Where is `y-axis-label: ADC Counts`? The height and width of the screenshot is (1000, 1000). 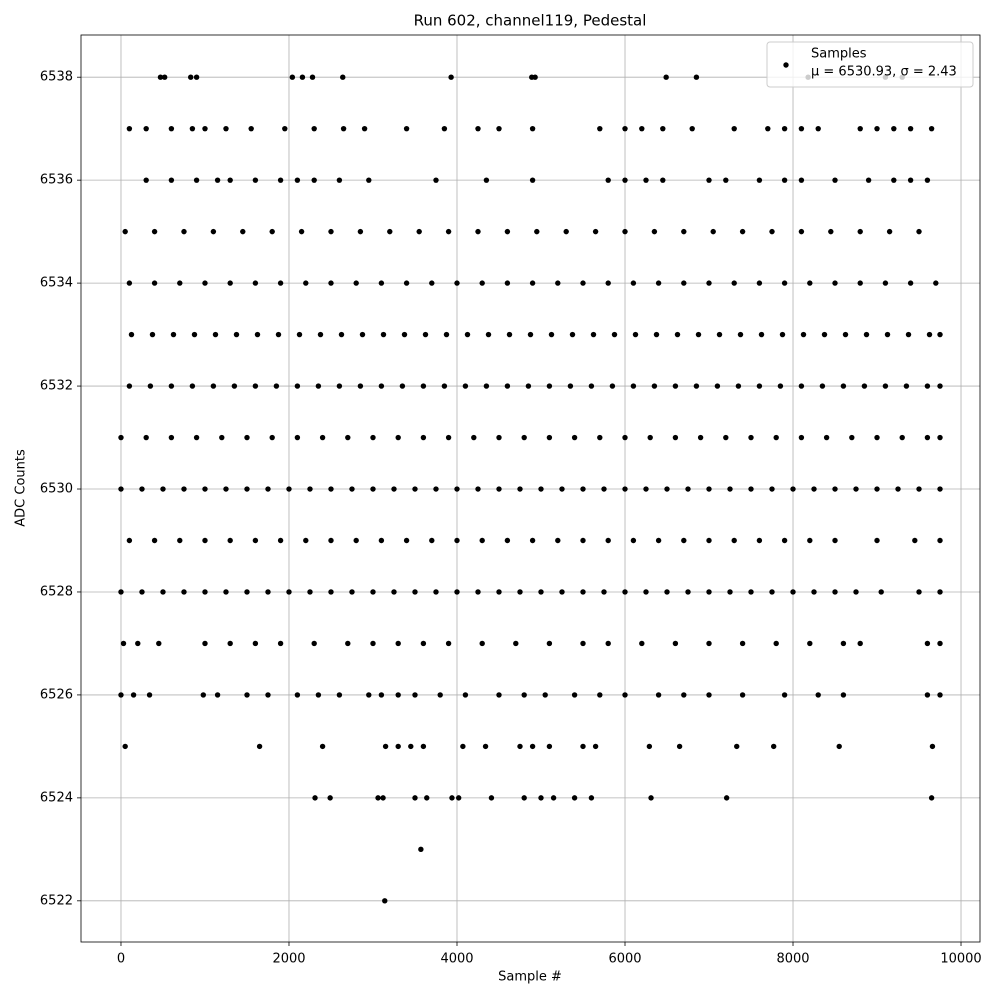 y-axis-label: ADC Counts is located at coordinates (21, 488).